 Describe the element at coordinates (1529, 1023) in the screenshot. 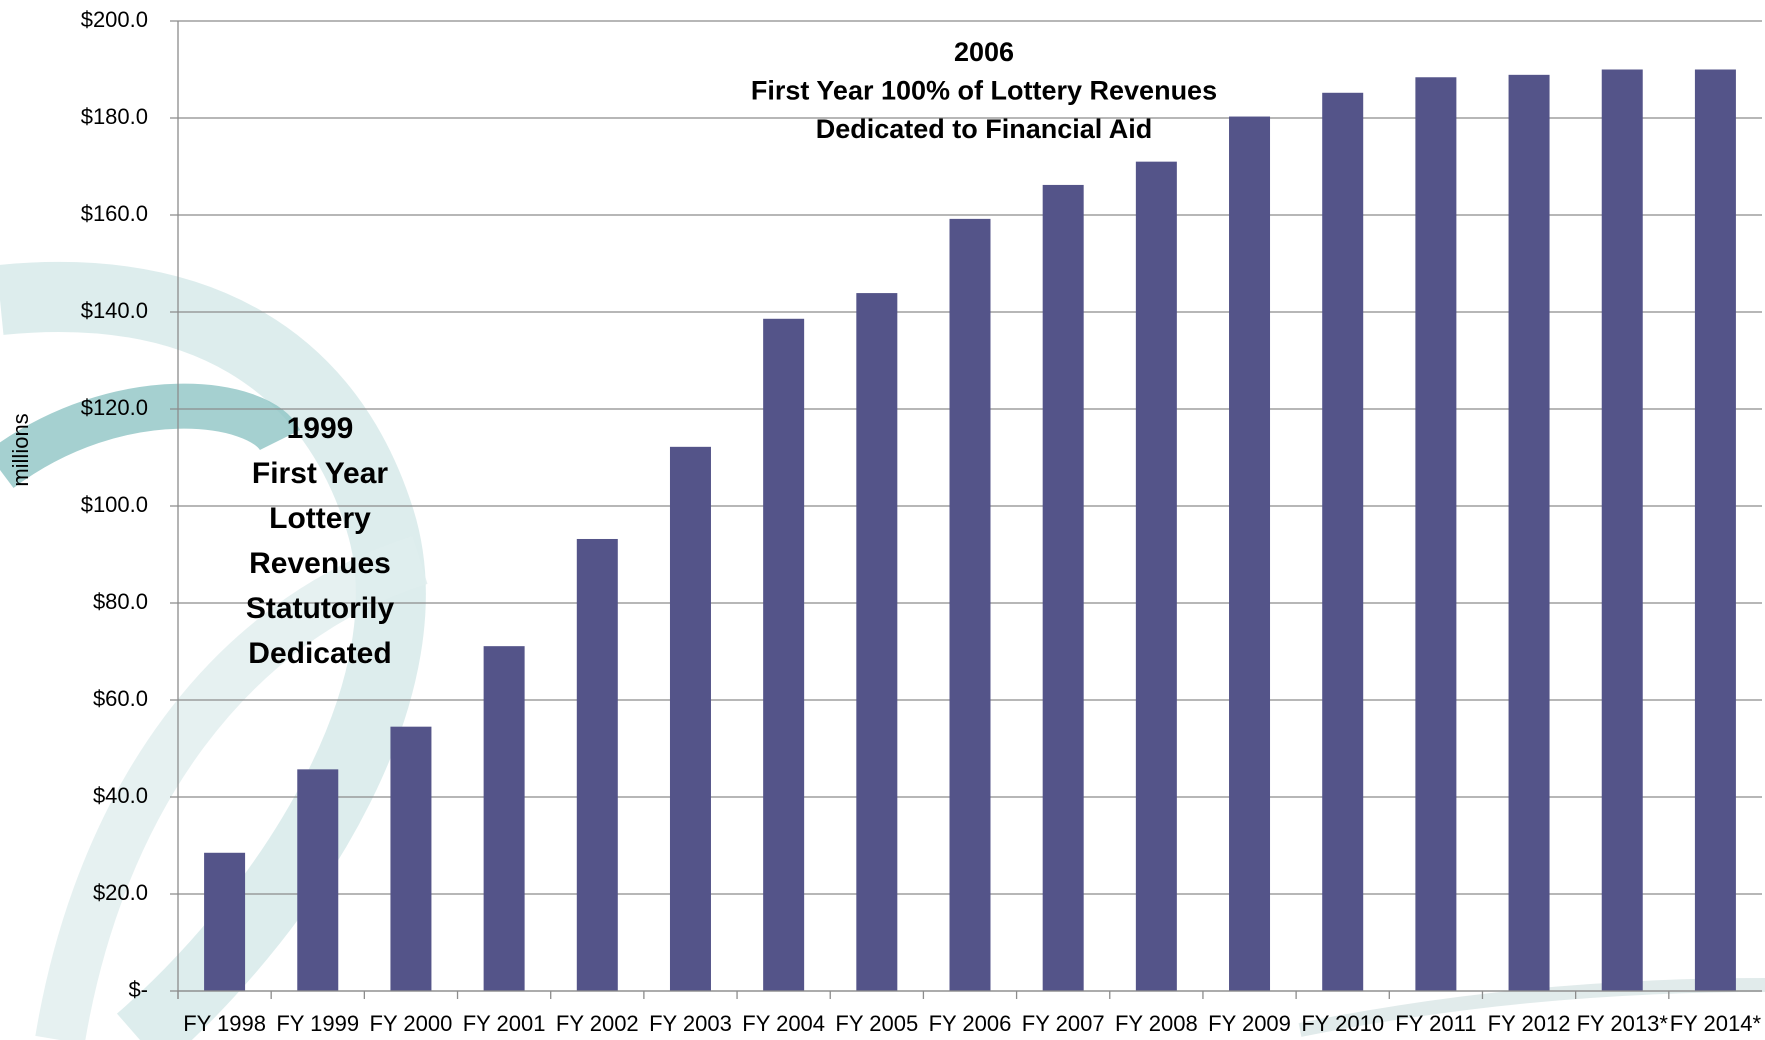

I see `x-tick-label: FY 2012` at that location.